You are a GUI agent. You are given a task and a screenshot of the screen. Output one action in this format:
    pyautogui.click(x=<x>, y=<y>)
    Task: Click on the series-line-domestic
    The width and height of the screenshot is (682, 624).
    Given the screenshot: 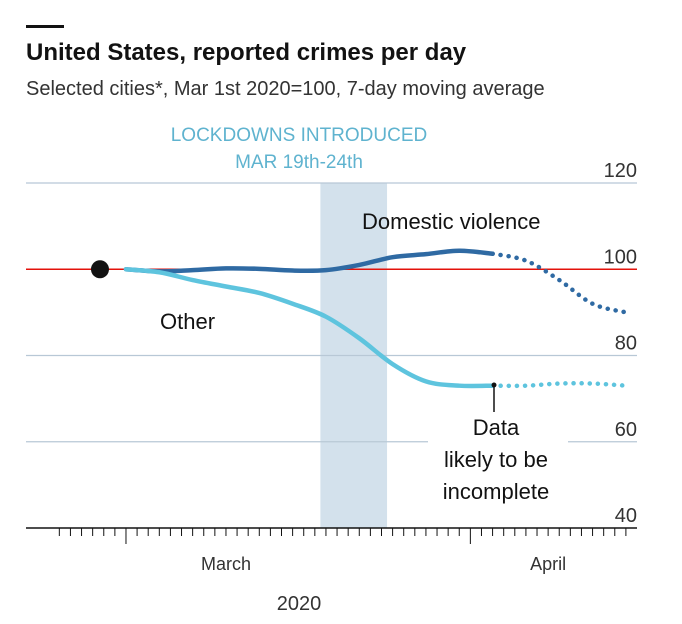 What is the action you would take?
    pyautogui.click(x=309, y=261)
    